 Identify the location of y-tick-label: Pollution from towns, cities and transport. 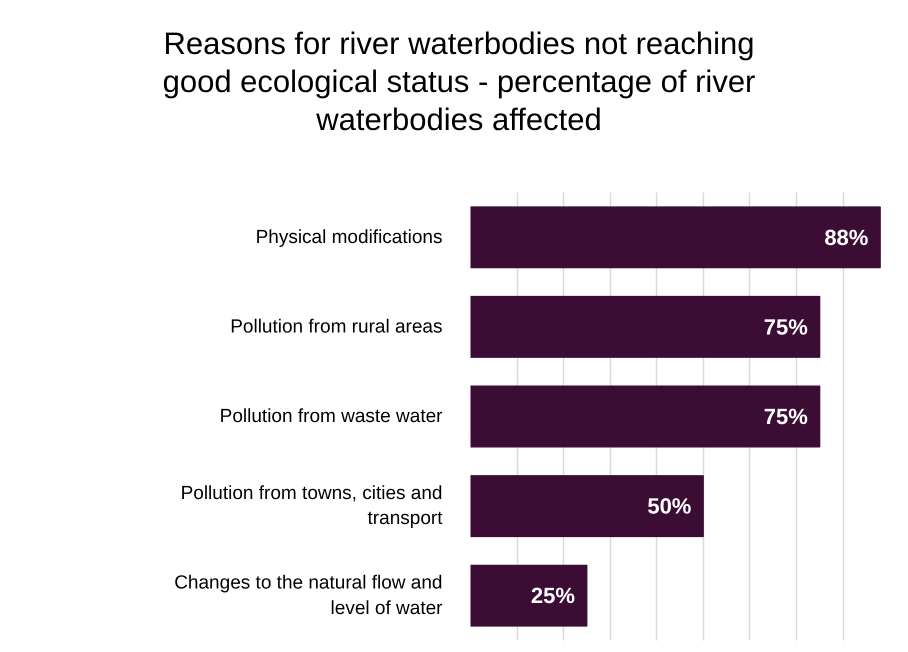
(312, 506).